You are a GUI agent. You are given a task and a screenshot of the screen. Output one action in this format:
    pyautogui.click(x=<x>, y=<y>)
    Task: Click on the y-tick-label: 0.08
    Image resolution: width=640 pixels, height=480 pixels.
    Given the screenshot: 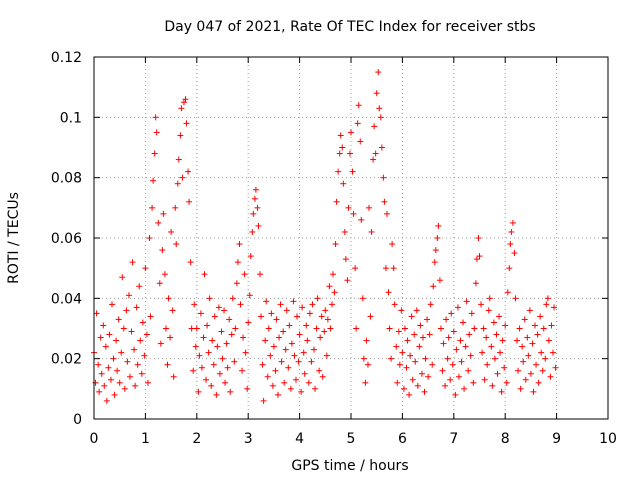 What is the action you would take?
    pyautogui.click(x=66, y=179)
    